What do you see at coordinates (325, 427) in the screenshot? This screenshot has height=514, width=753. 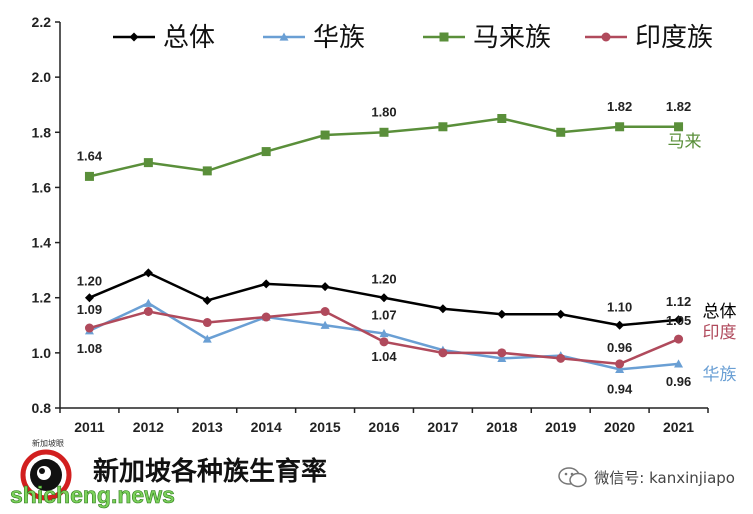 I see `x-tick-label: 2015` at bounding box center [325, 427].